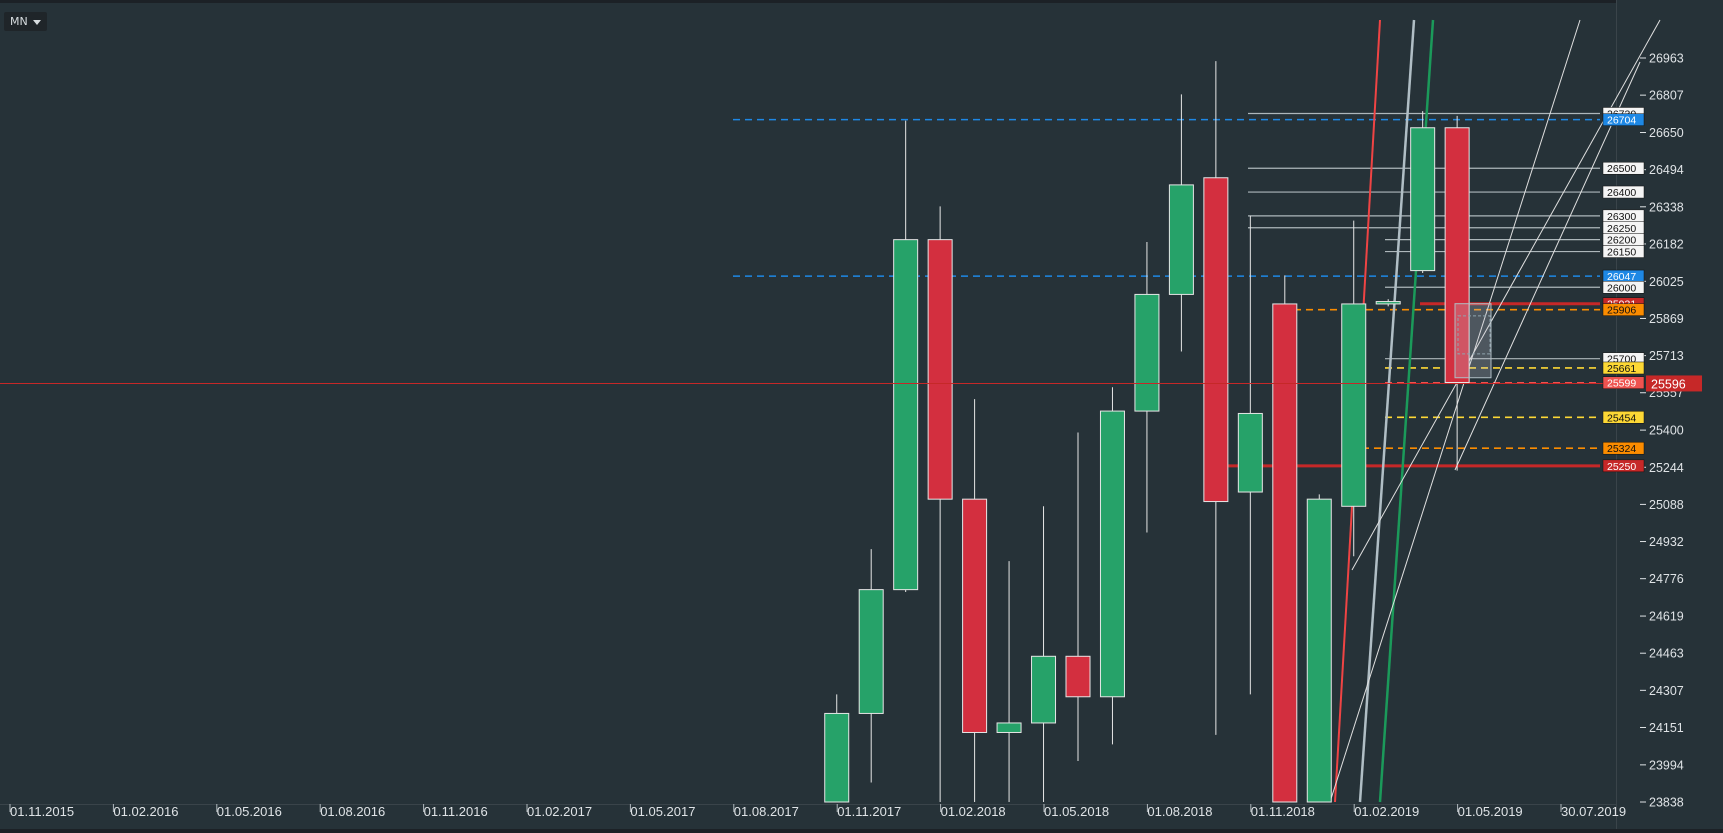  I want to click on date-tick-label: 01.08.2018, so click(1179, 811).